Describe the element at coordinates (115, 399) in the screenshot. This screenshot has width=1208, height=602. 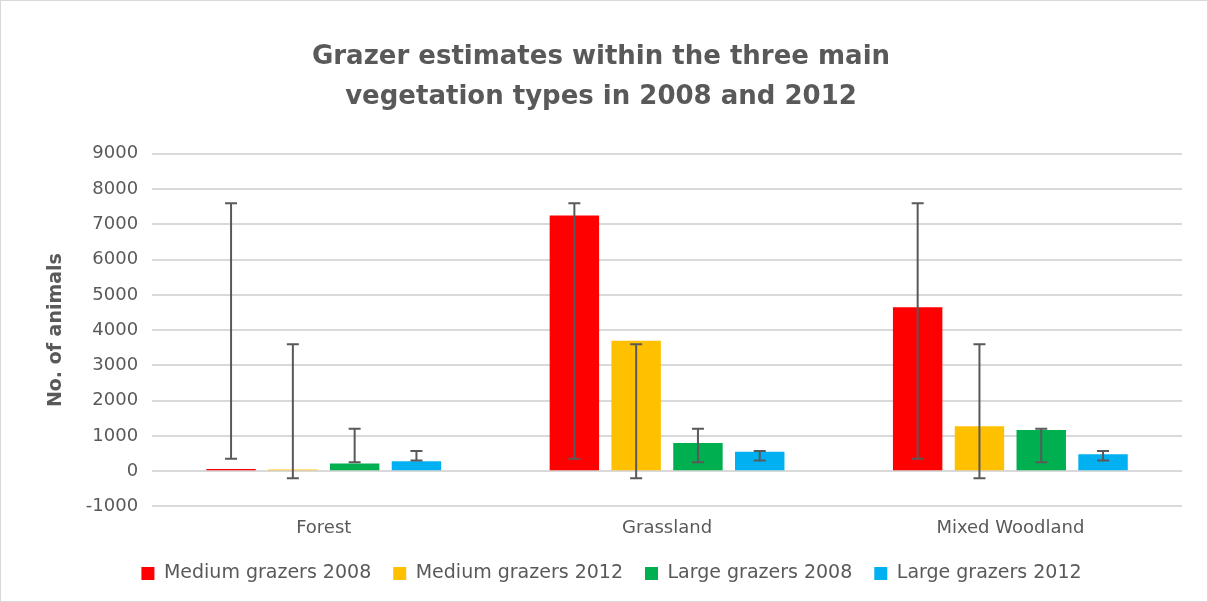
I see `y-tick-label: 2000` at that location.